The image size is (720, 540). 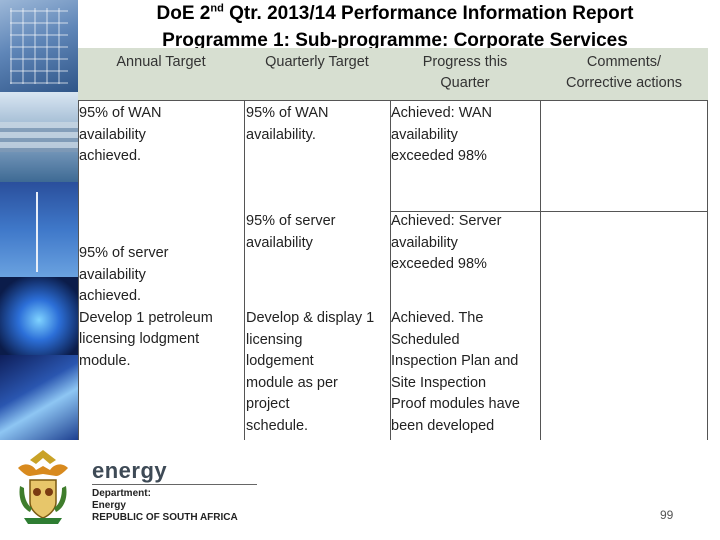 I want to click on wind-turbine-image, so click(x=39, y=229).